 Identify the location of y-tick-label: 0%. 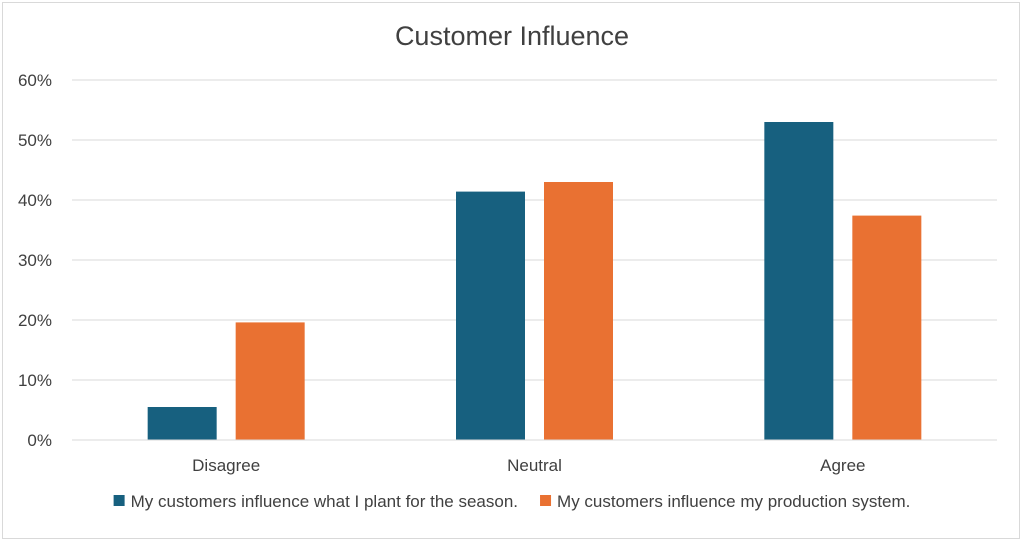
(39, 440).